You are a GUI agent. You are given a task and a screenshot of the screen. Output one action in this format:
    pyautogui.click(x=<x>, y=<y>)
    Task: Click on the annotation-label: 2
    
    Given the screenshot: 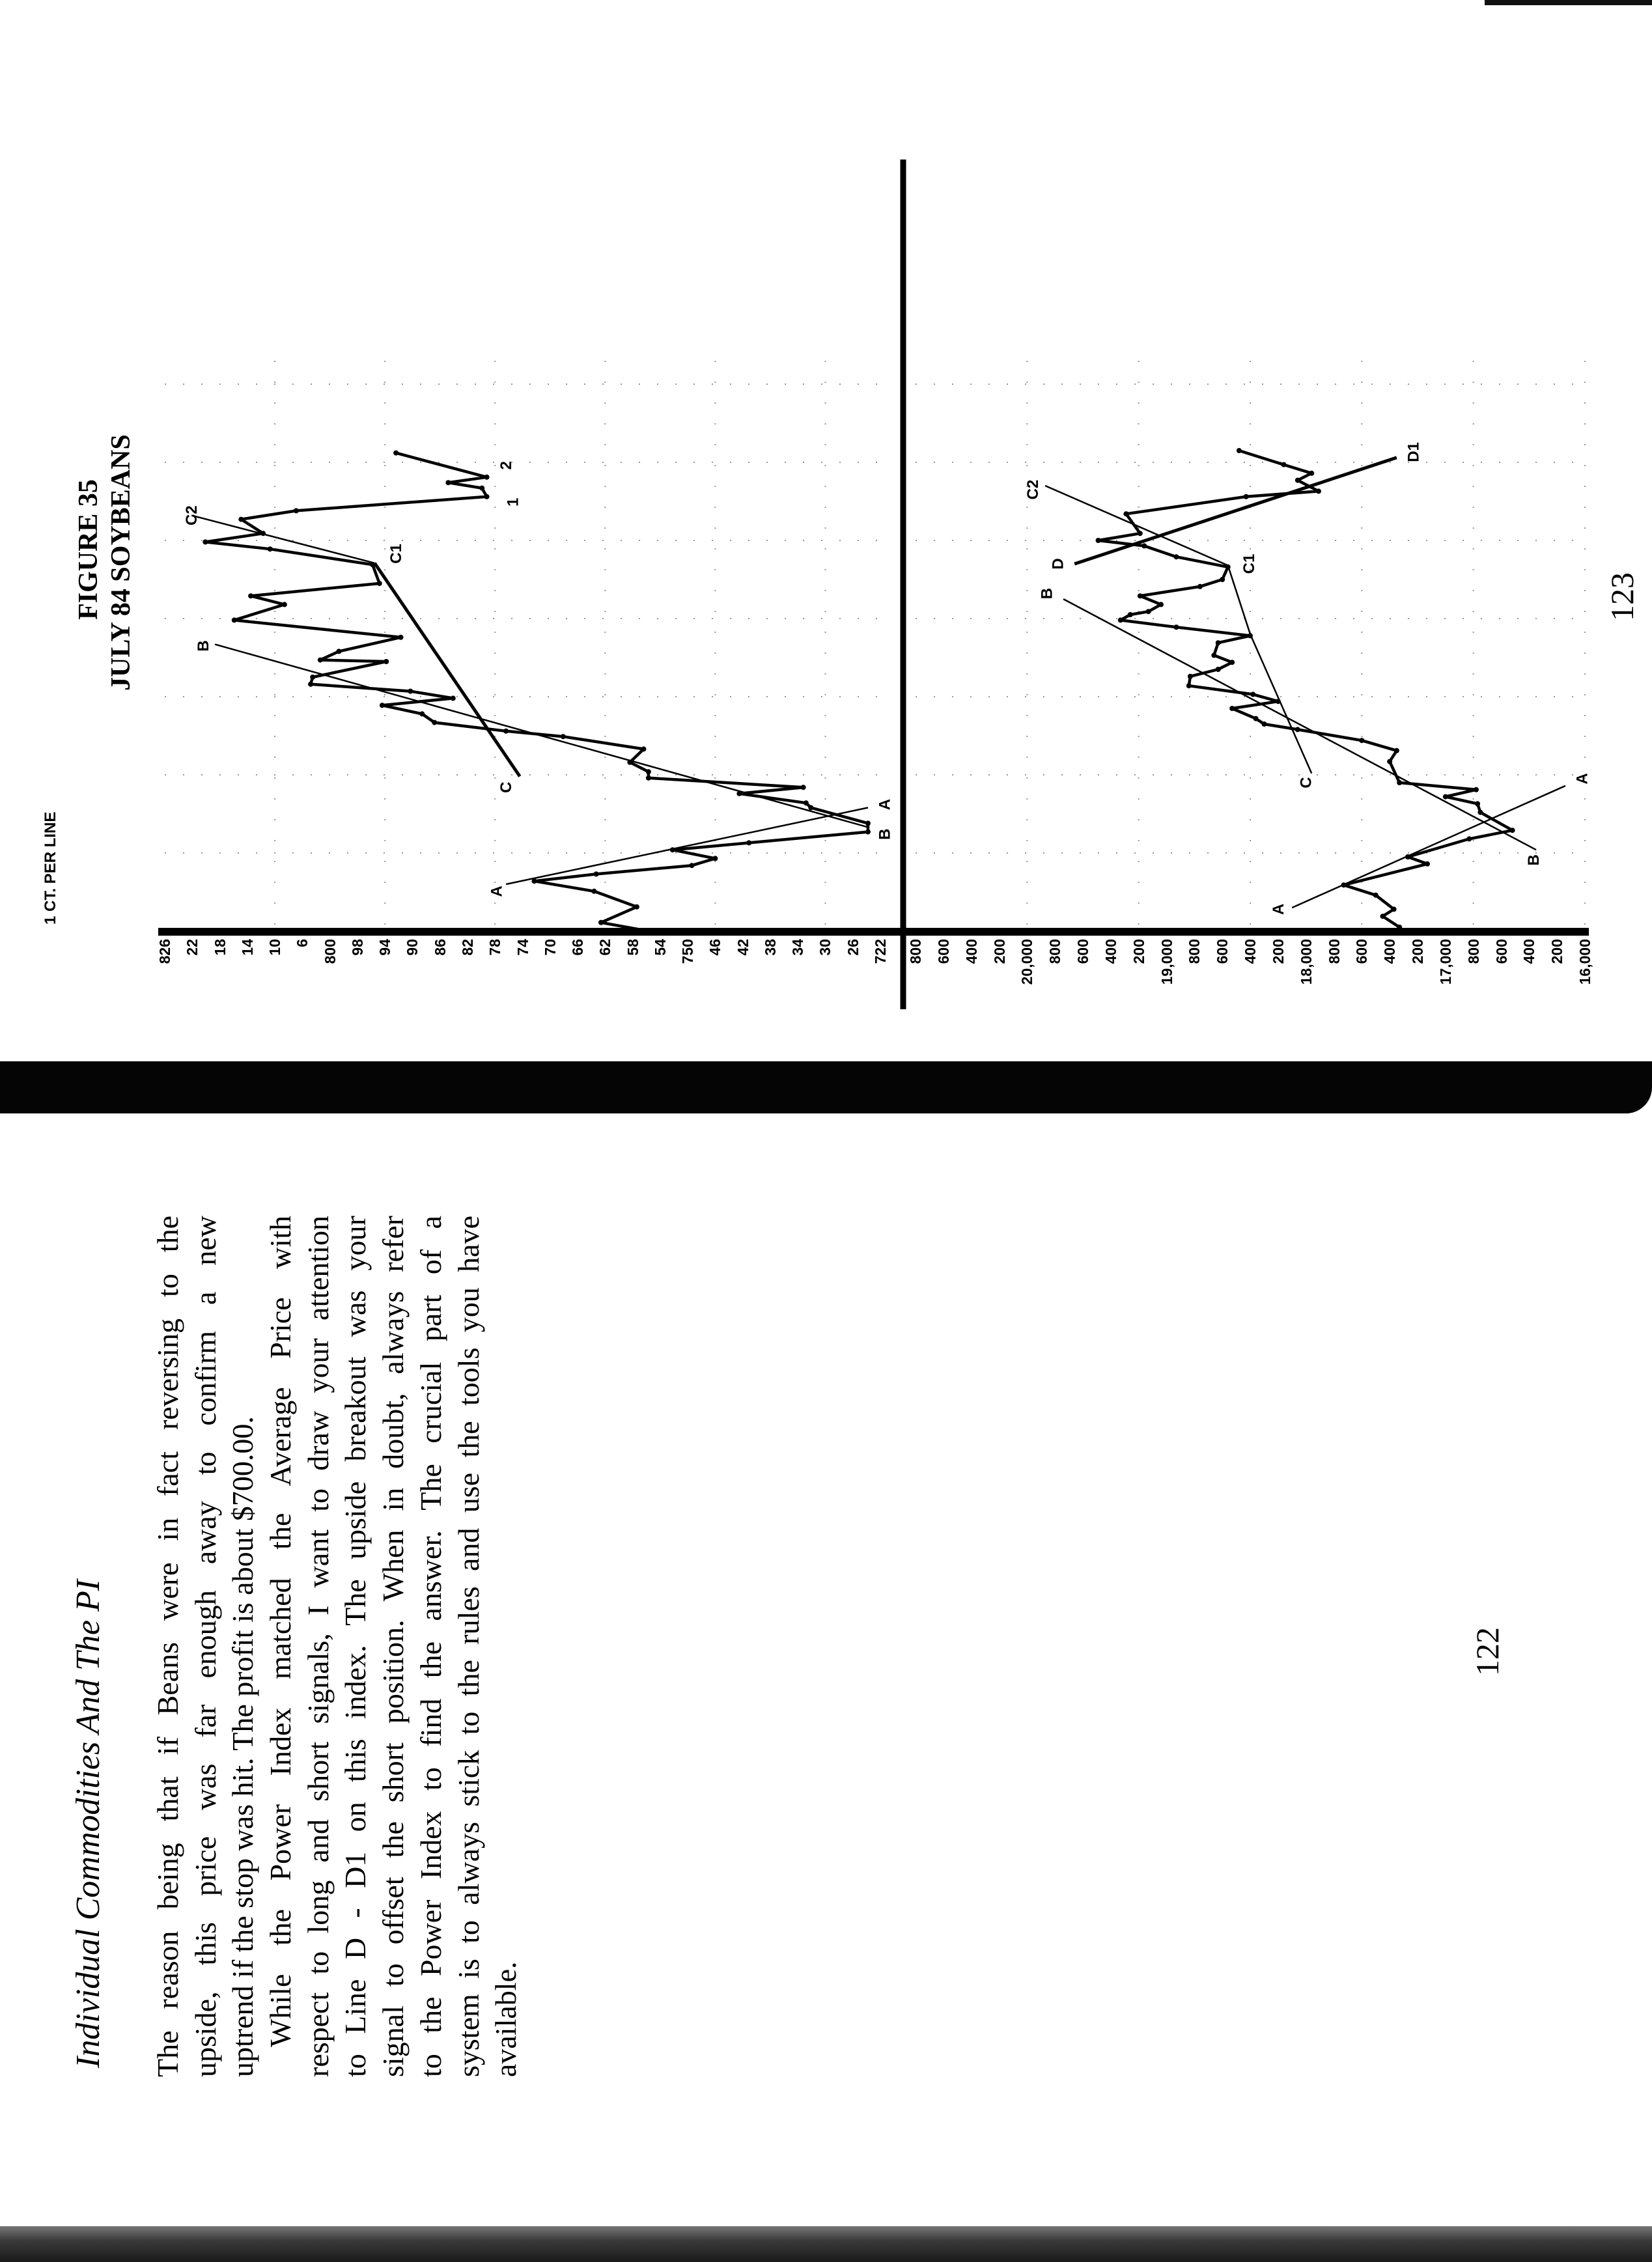 What is the action you would take?
    pyautogui.click(x=506, y=465)
    